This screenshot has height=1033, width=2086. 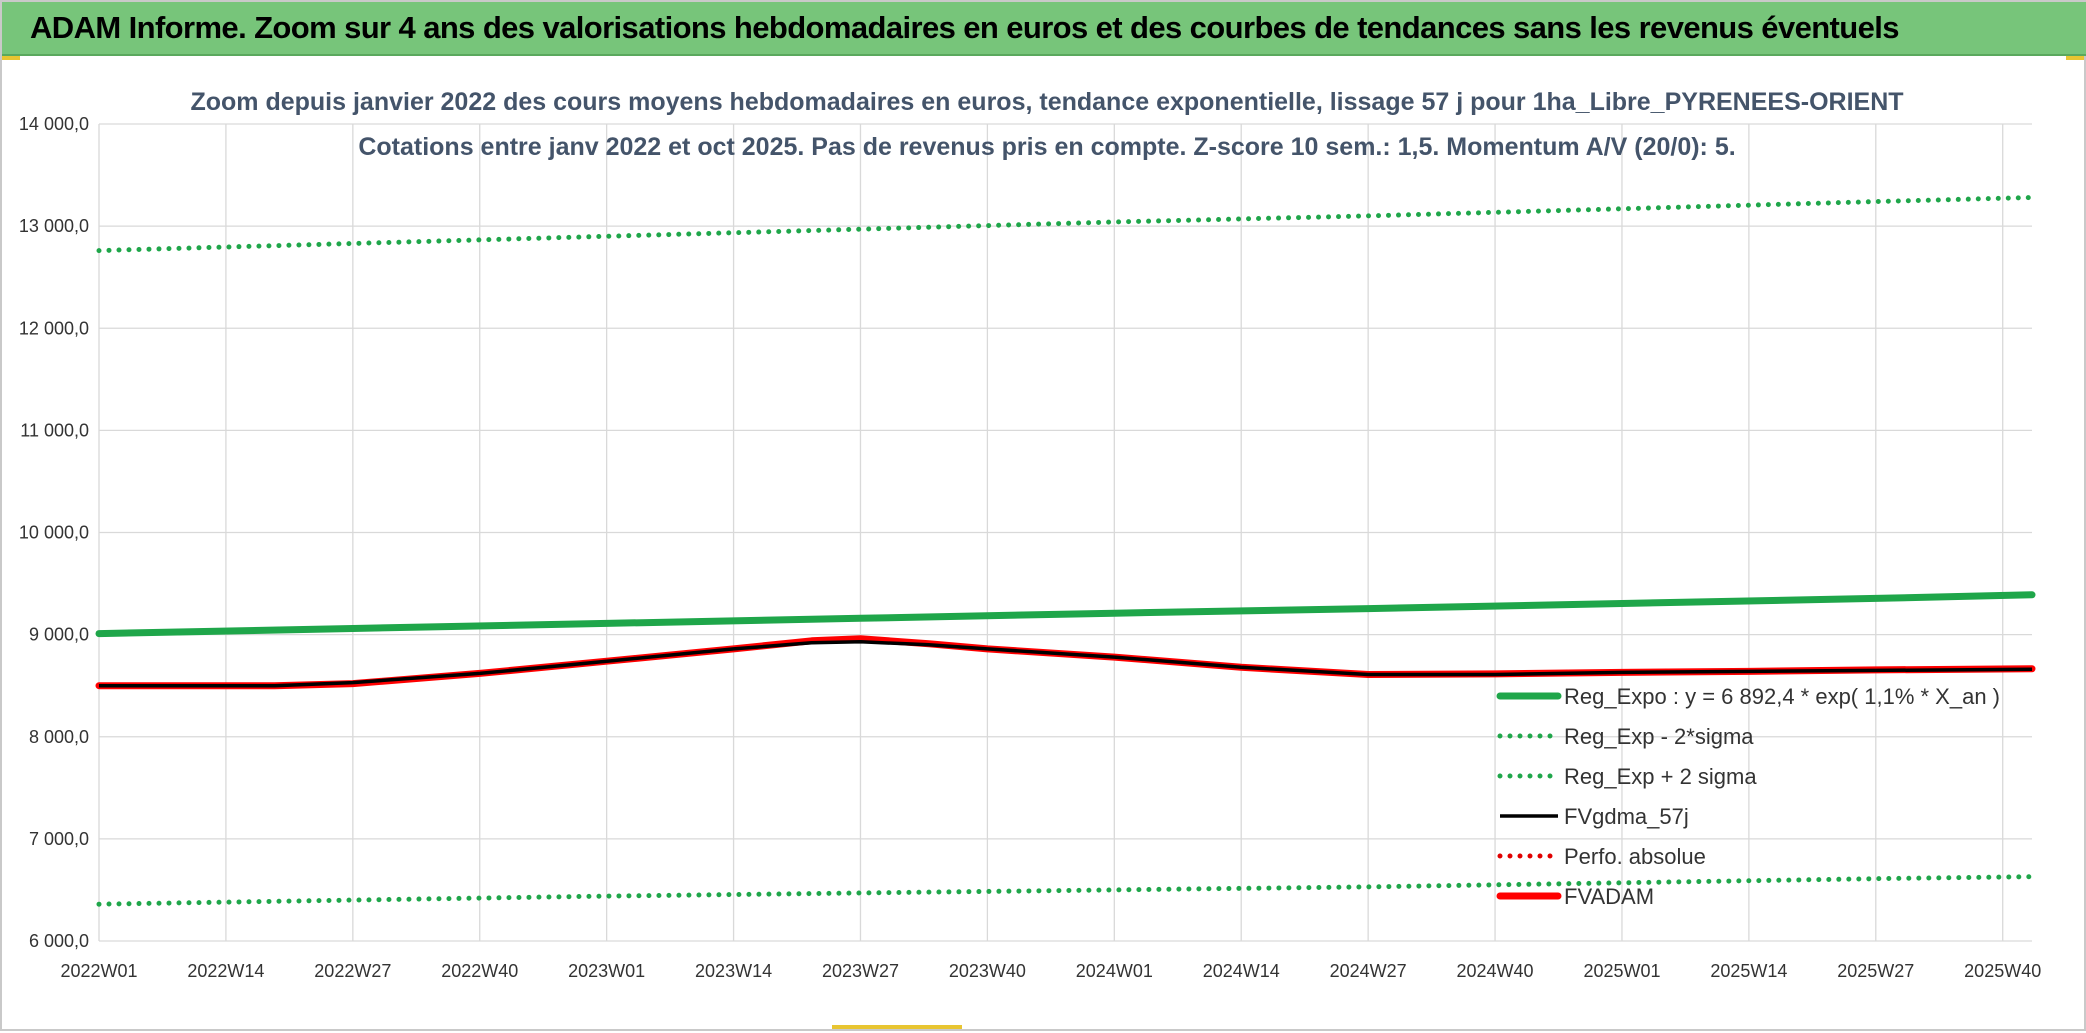 What do you see at coordinates (1368, 971) in the screenshot?
I see `x-tick-label: 2024W27` at bounding box center [1368, 971].